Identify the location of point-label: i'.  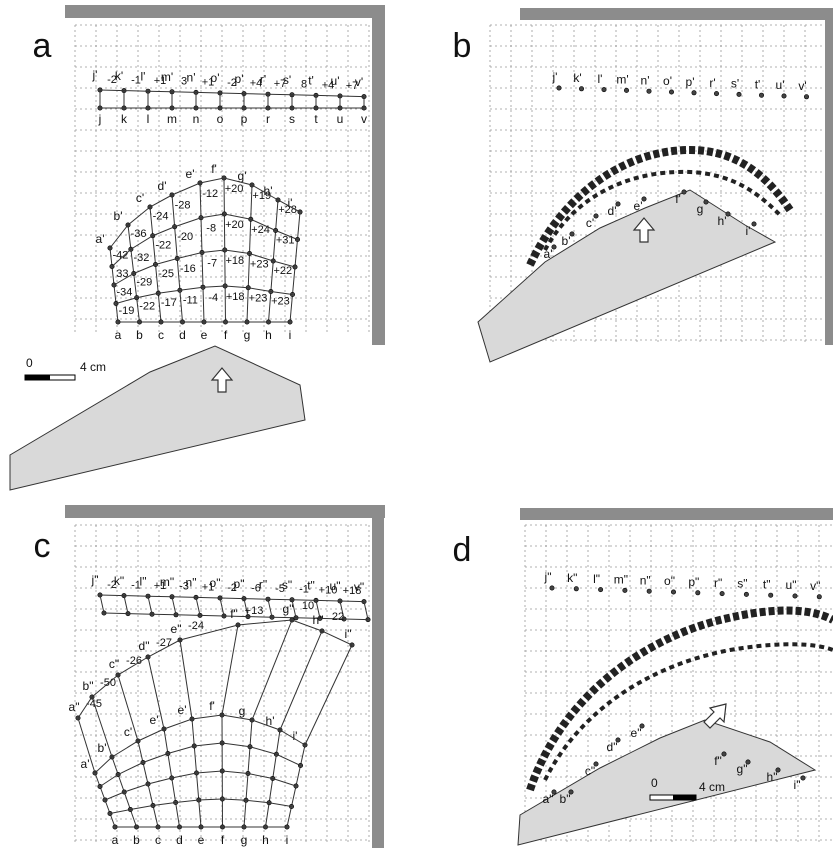
(748, 231).